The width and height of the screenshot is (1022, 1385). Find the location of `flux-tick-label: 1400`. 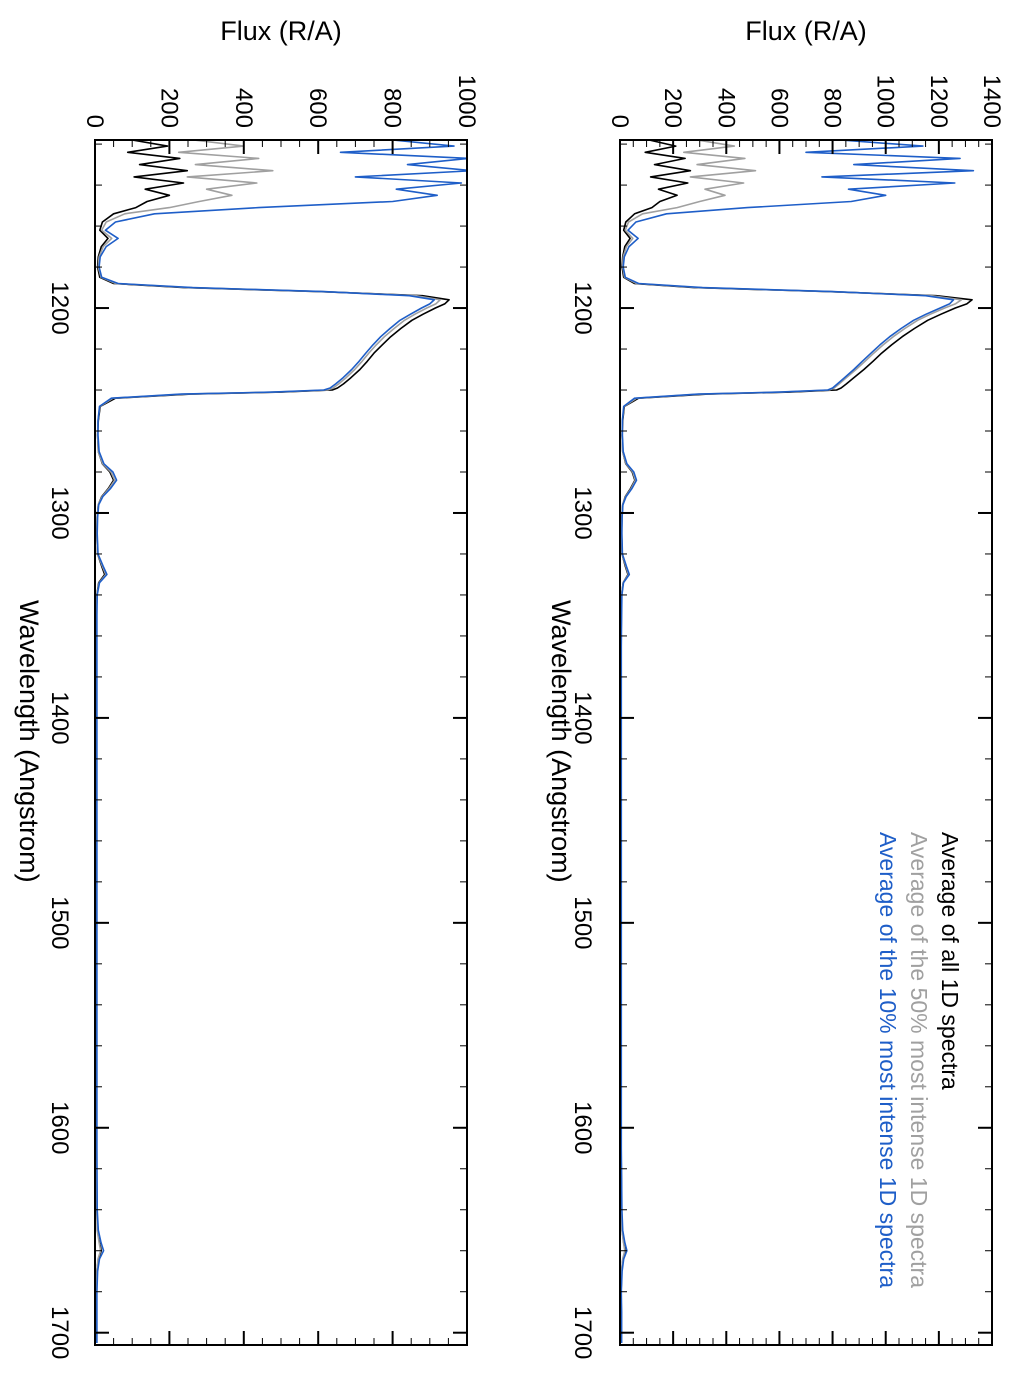

flux-tick-label: 1400 is located at coordinates (991, 101).